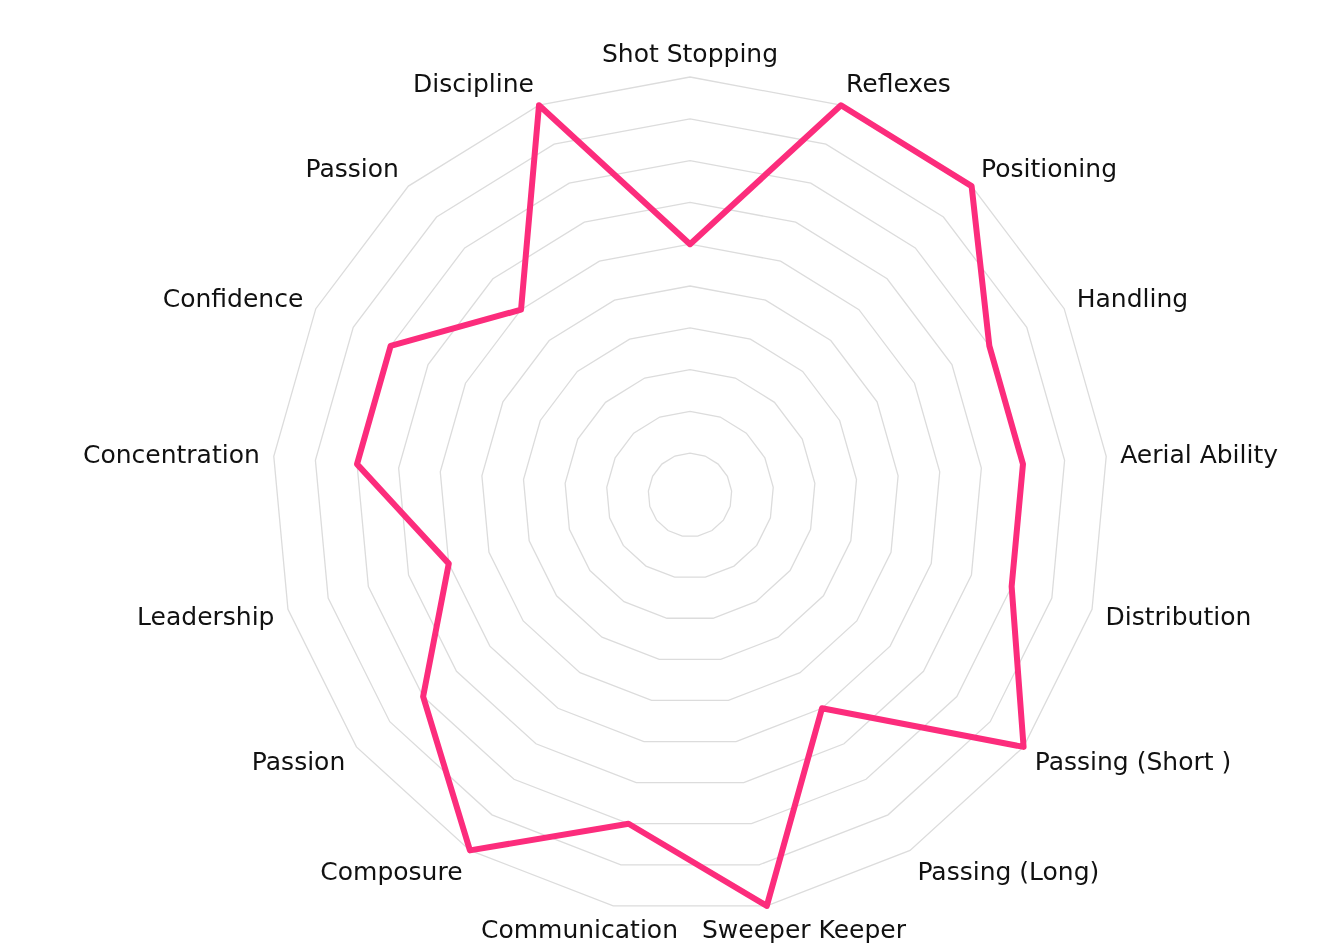  Describe the element at coordinates (233, 298) in the screenshot. I see `spoke-label: Confidence` at that location.